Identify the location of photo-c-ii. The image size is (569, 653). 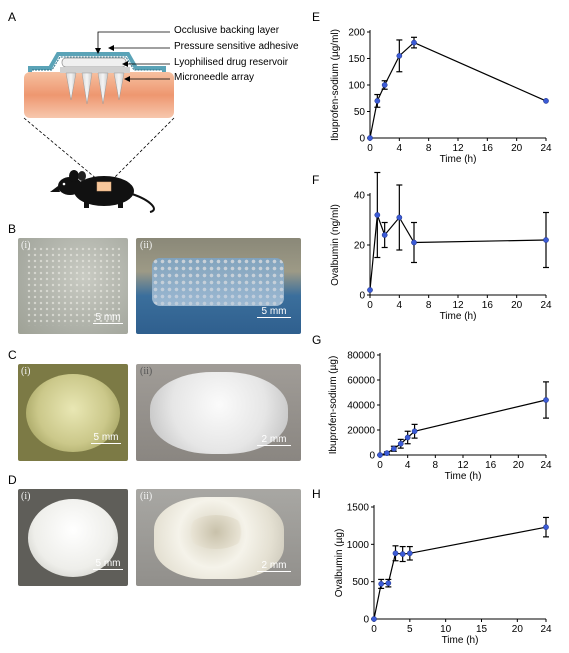
(218, 412).